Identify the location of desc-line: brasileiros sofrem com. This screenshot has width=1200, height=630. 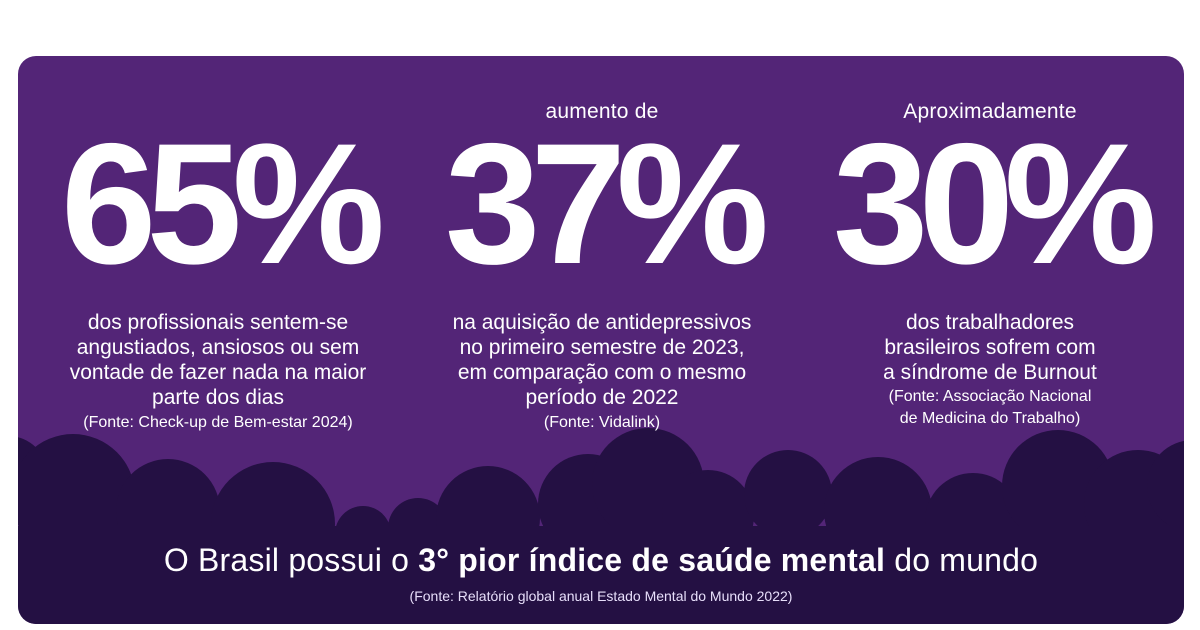
(990, 347).